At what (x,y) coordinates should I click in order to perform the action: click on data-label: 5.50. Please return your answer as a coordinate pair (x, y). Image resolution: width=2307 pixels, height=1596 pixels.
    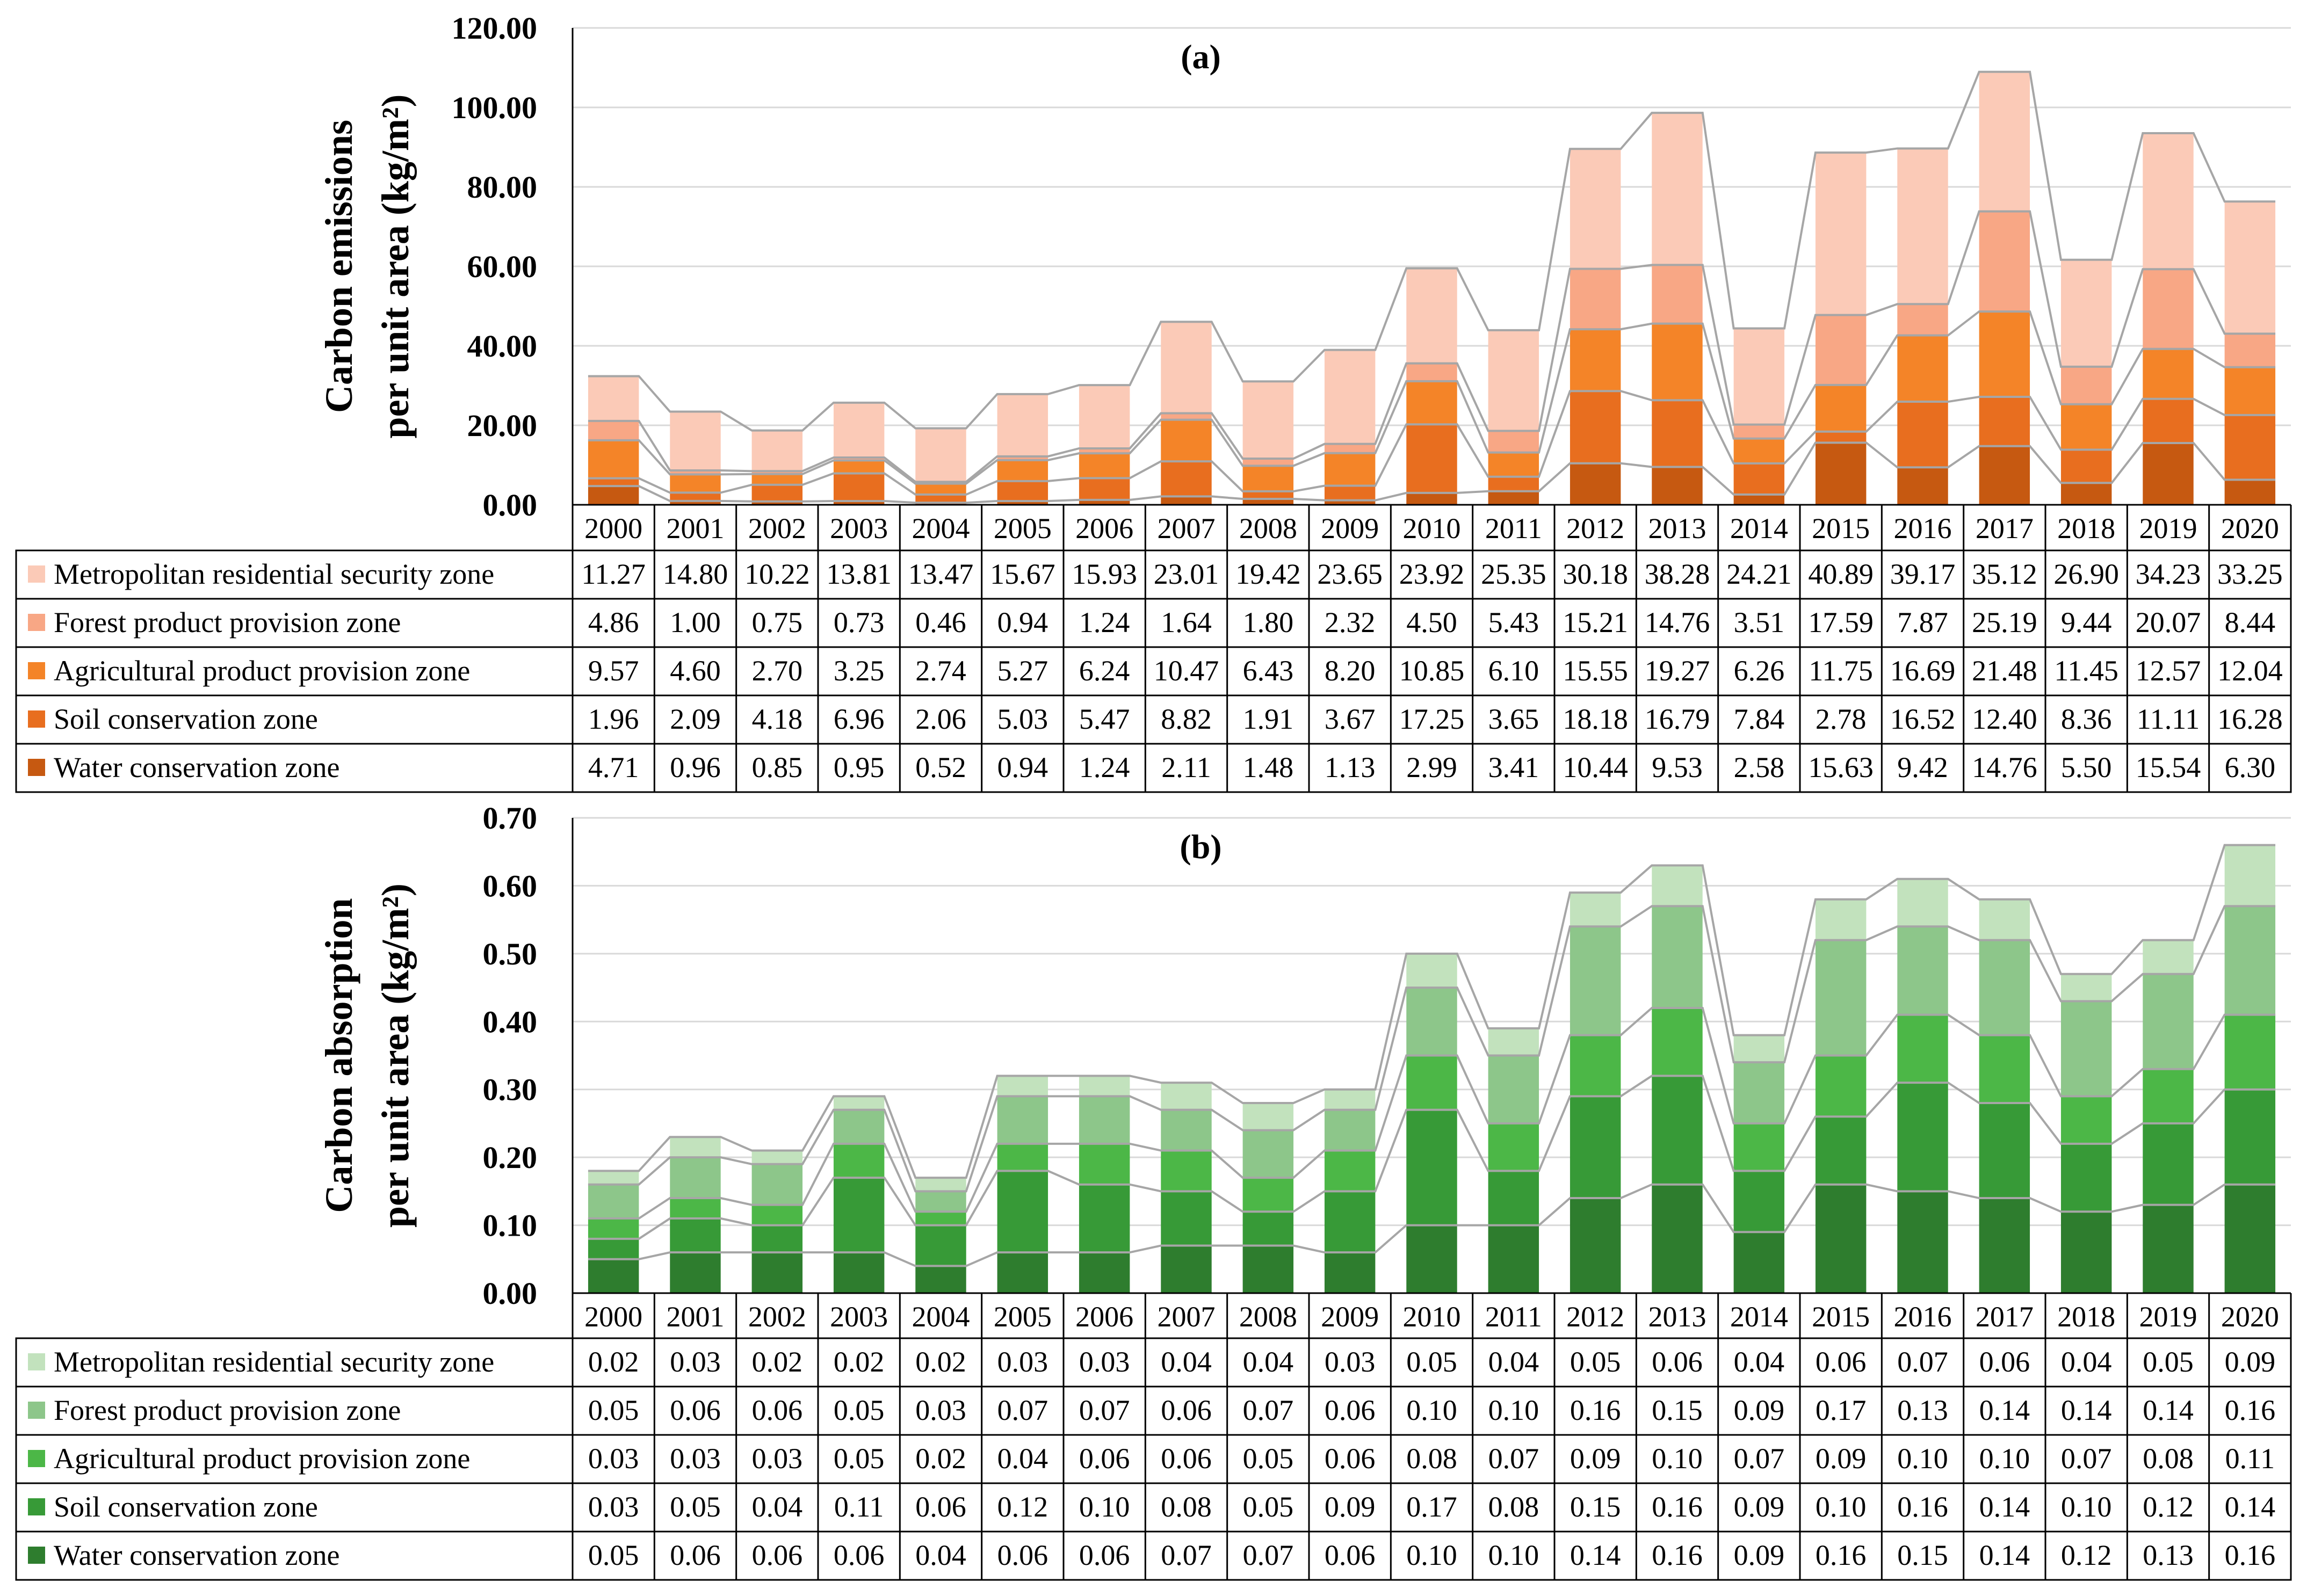
    Looking at the image, I should click on (2086, 767).